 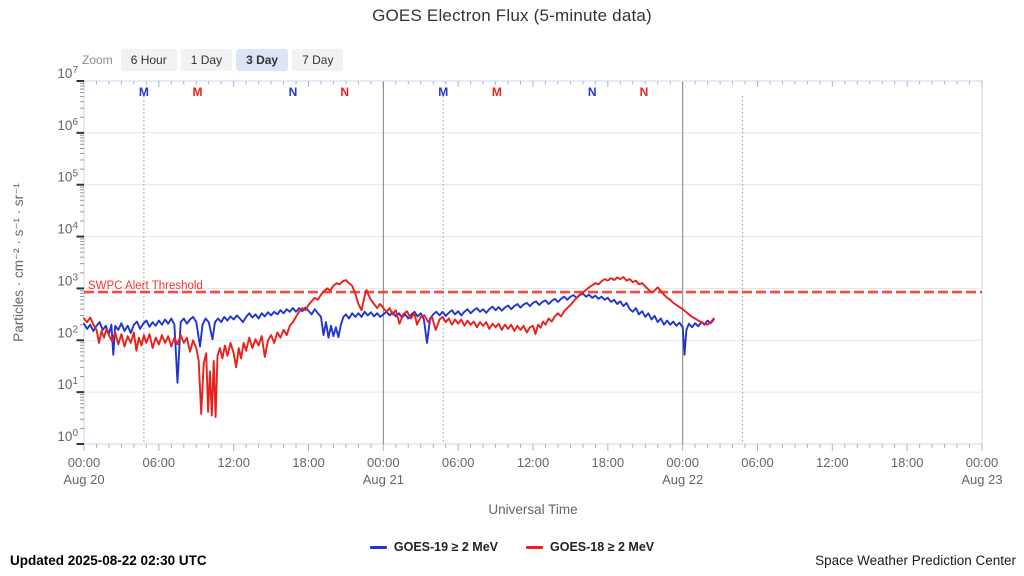 I want to click on y-axis-title: Particles · cm⁻² · s⁻¹ · sr⁻¹, so click(x=18, y=262).